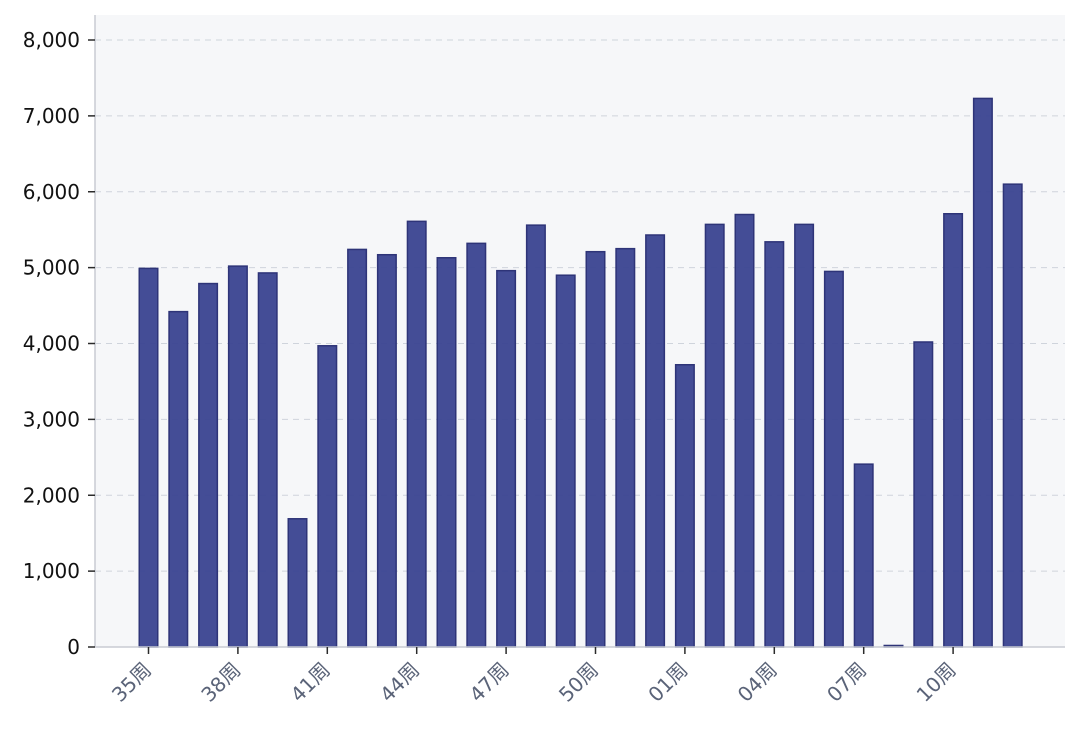 The width and height of the screenshot is (1080, 735). I want to click on x-axis: 35周 38周 41周 44周 47周 50周 01周 04周 07周 10周, so click(534, 677).